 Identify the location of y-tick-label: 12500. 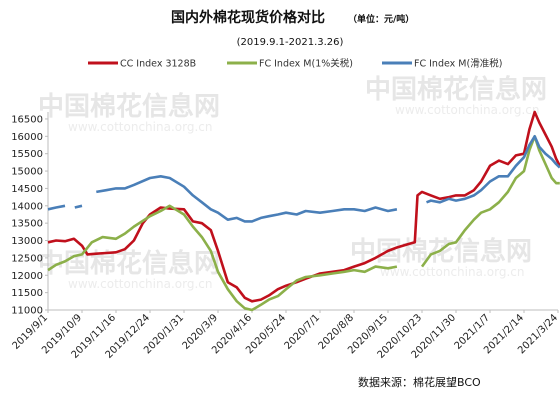
(27, 258).